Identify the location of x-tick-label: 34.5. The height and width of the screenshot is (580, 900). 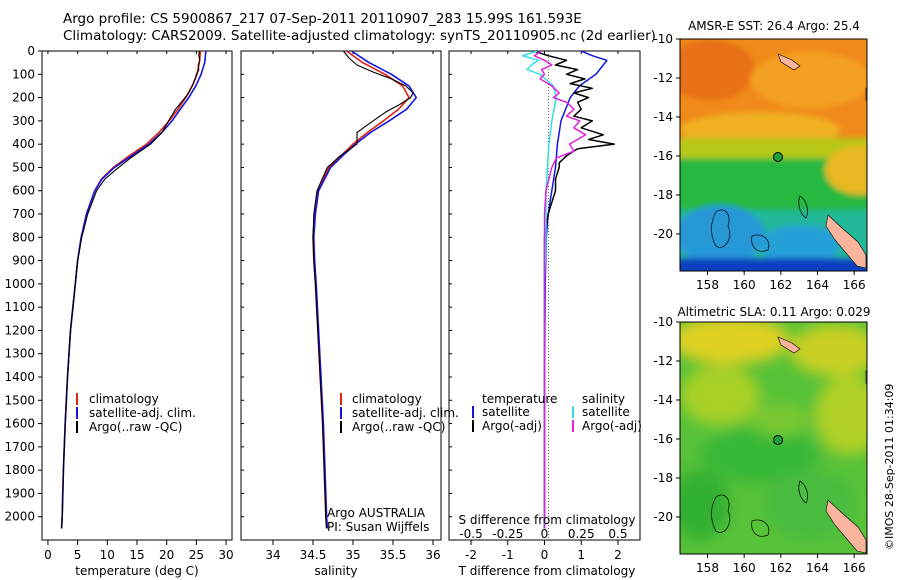
(313, 555).